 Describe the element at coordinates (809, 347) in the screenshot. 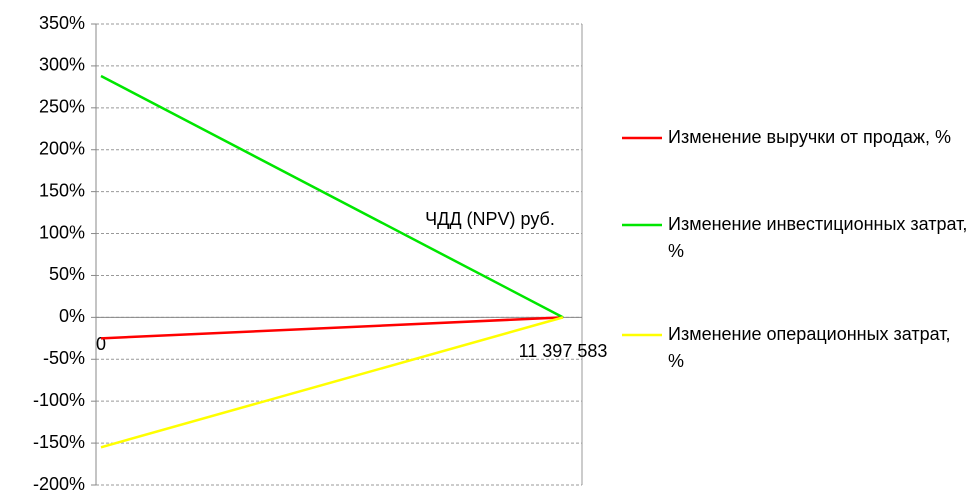

I see `legend-label: Изменение операционных затрат, %` at that location.